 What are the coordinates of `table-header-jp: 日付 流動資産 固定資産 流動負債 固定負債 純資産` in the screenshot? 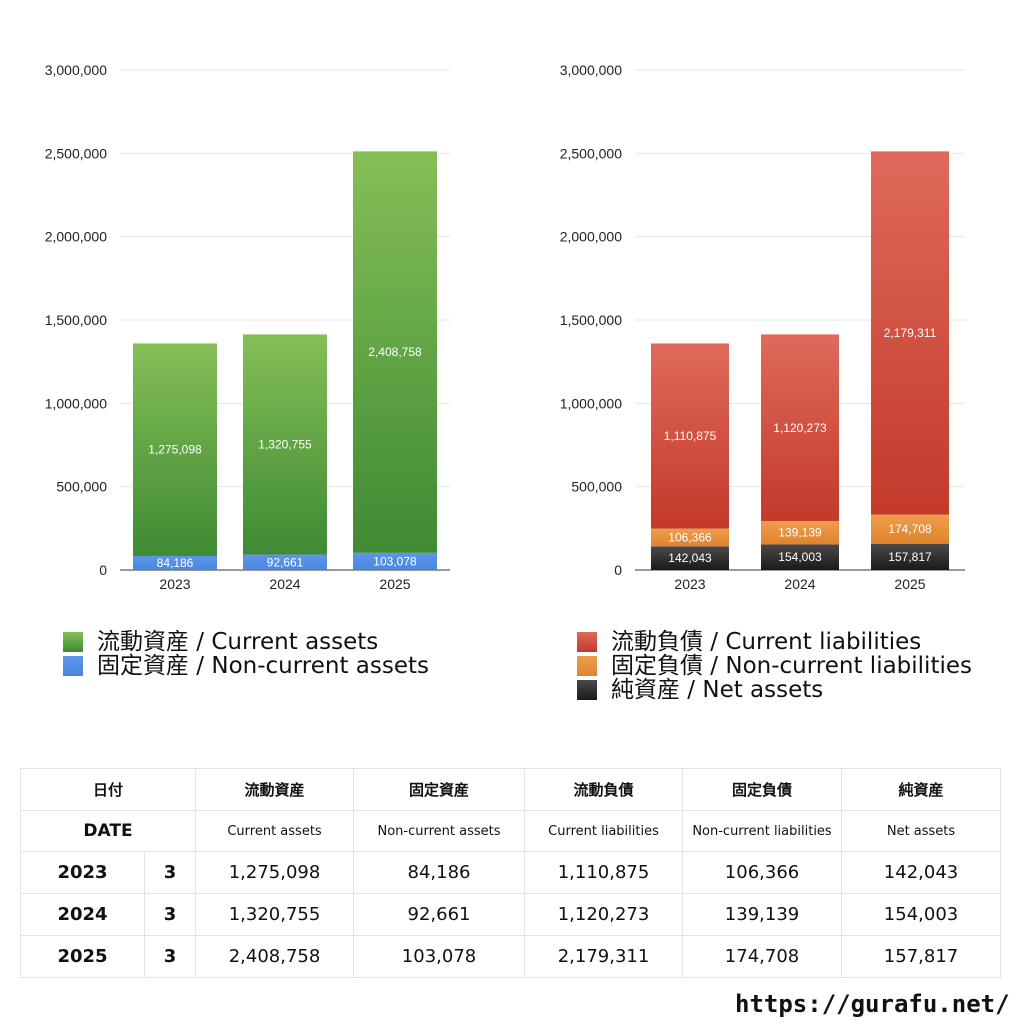 It's located at (510, 789).